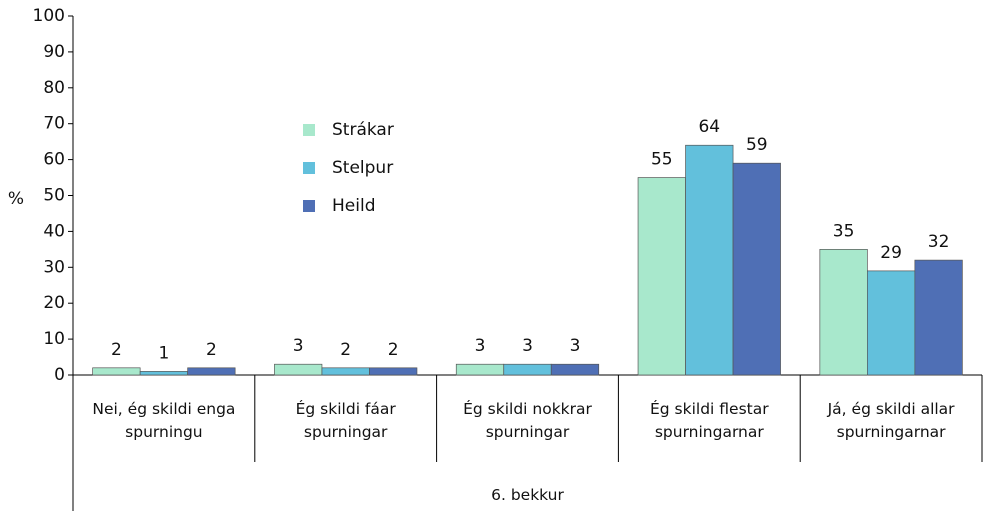  What do you see at coordinates (54, 88) in the screenshot?
I see `y-tick-label: 80` at bounding box center [54, 88].